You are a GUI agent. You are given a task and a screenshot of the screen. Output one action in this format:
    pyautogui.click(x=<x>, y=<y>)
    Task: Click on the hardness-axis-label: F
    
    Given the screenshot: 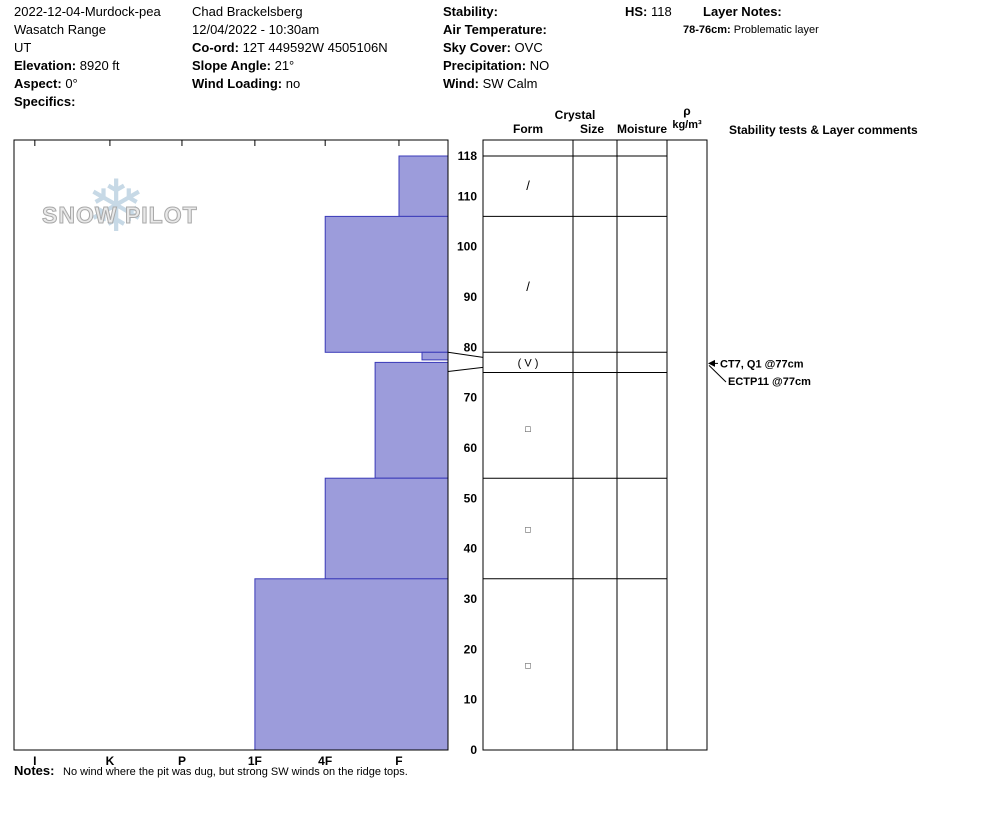 What is the action you would take?
    pyautogui.click(x=398, y=761)
    